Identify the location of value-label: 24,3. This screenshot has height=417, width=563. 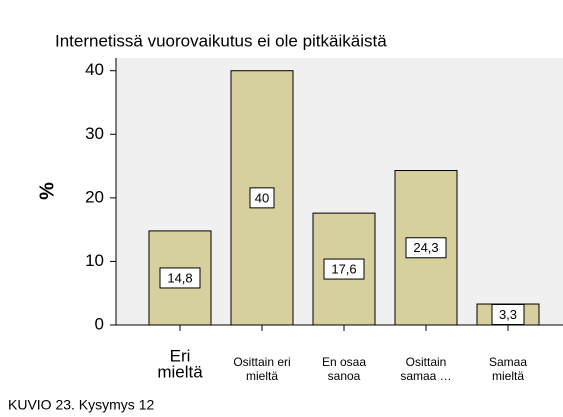
(425, 247).